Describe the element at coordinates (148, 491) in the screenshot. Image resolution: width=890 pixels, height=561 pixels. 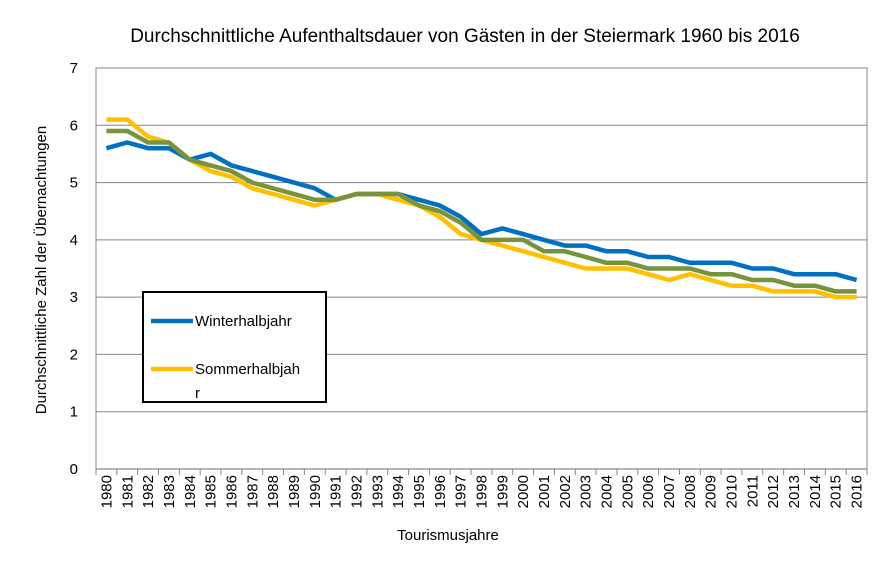
I see `x-tick-label: 1982` at that location.